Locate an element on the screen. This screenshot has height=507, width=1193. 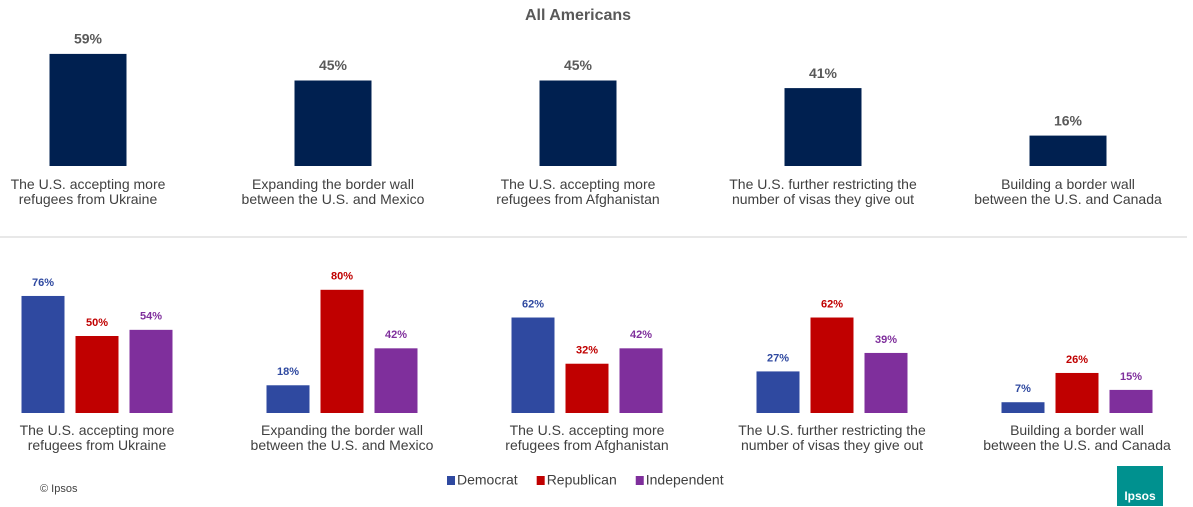
value-label: 54% is located at coordinates (151, 317).